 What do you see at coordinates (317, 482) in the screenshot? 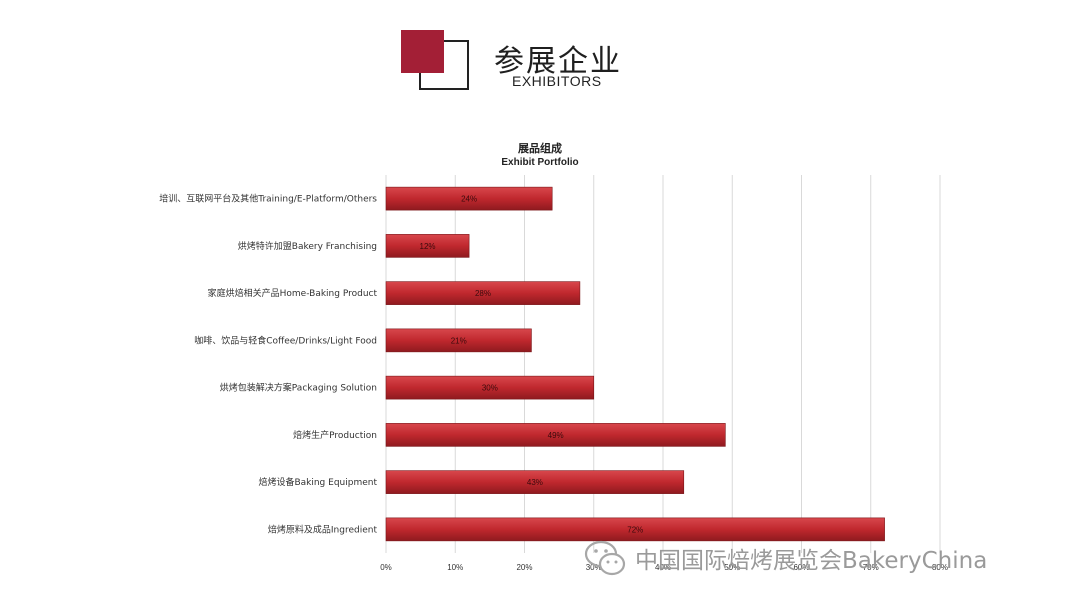
I see `category-label: 焙烤设备Baking Equipment` at bounding box center [317, 482].